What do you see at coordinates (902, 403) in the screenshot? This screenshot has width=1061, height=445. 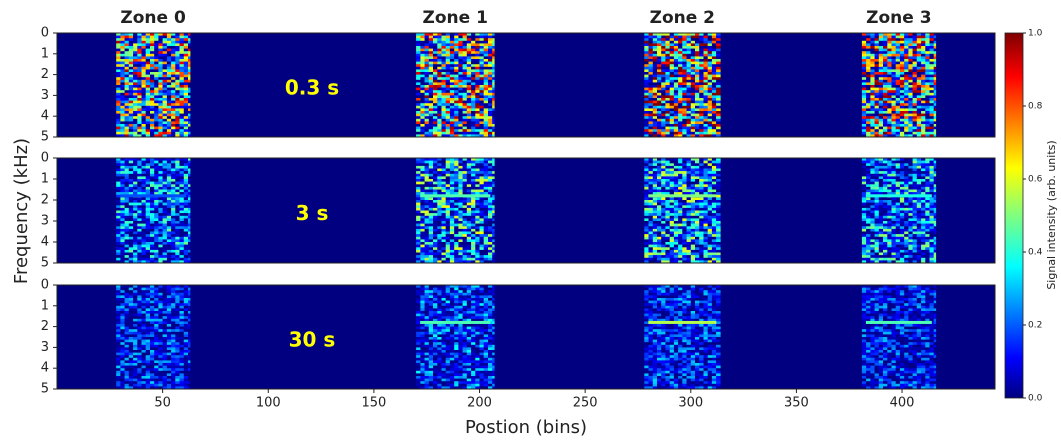 I see `x-tick-label: 400` at bounding box center [902, 403].